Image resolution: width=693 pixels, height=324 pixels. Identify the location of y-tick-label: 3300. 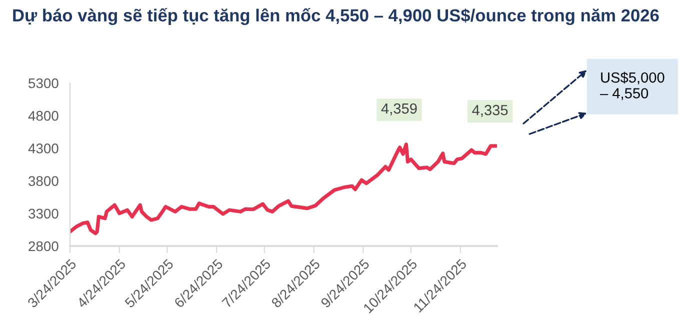
(43, 213).